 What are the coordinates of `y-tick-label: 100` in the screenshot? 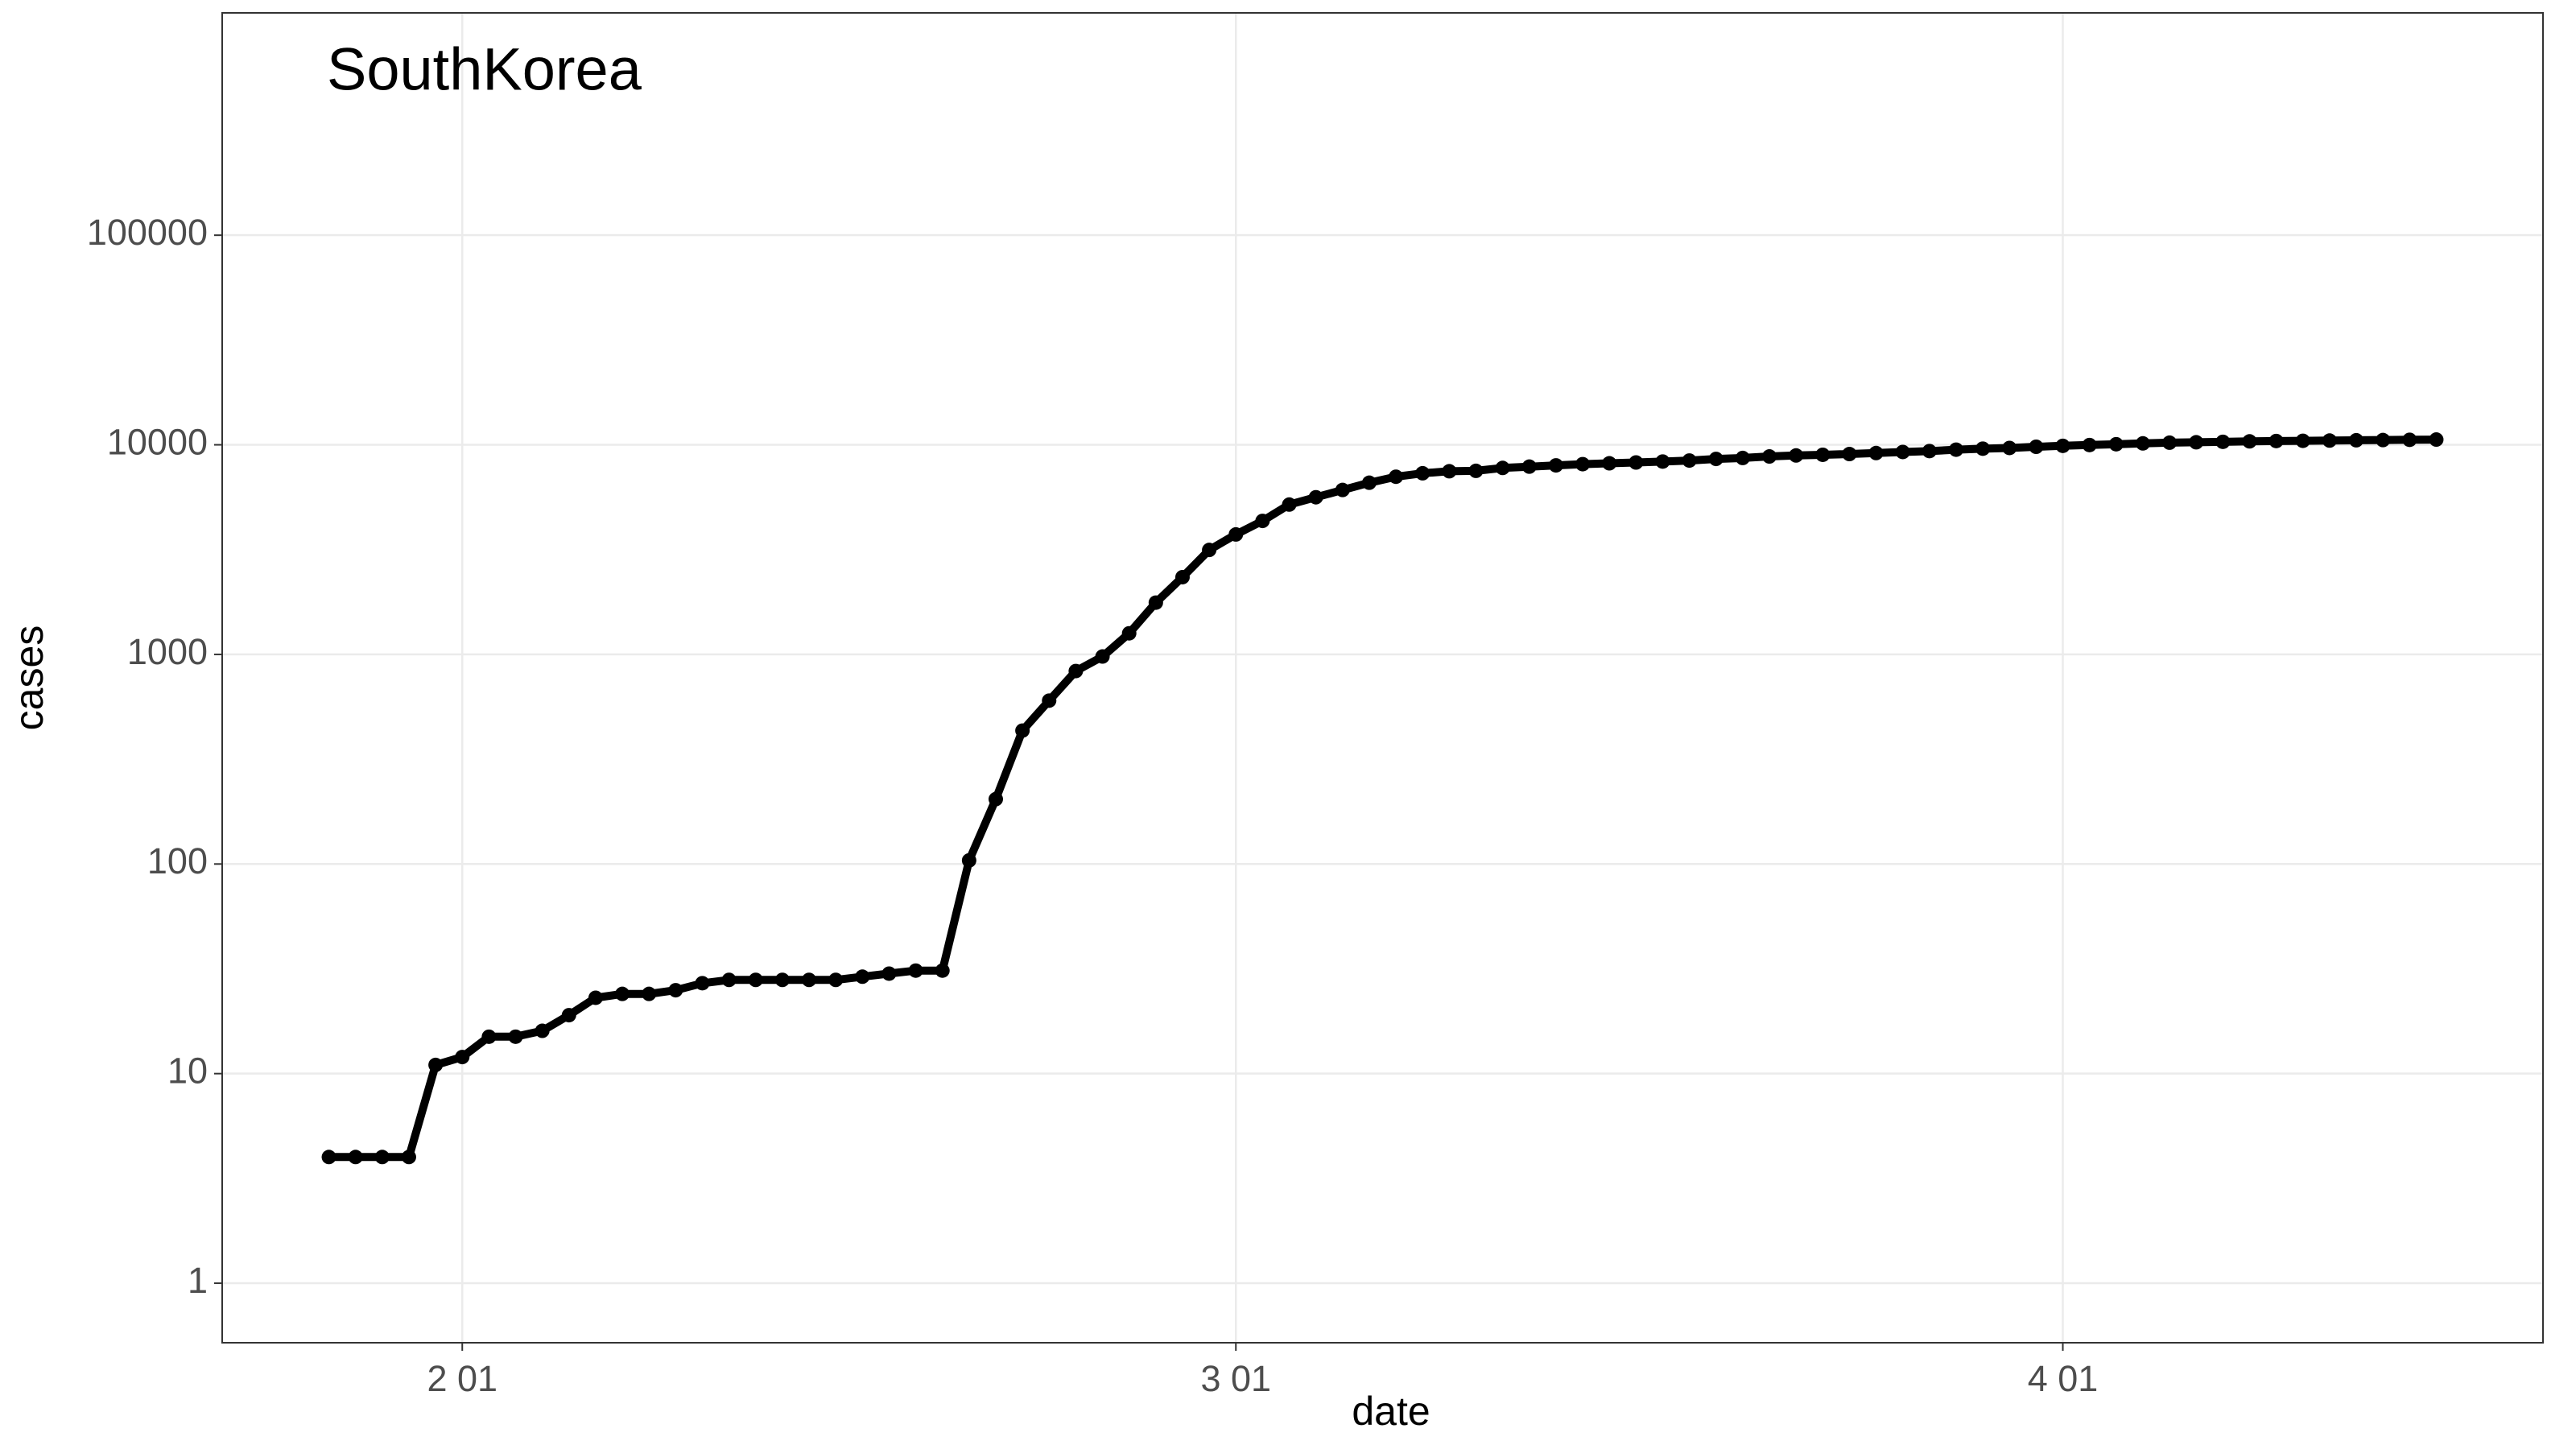 It's located at (177, 860).